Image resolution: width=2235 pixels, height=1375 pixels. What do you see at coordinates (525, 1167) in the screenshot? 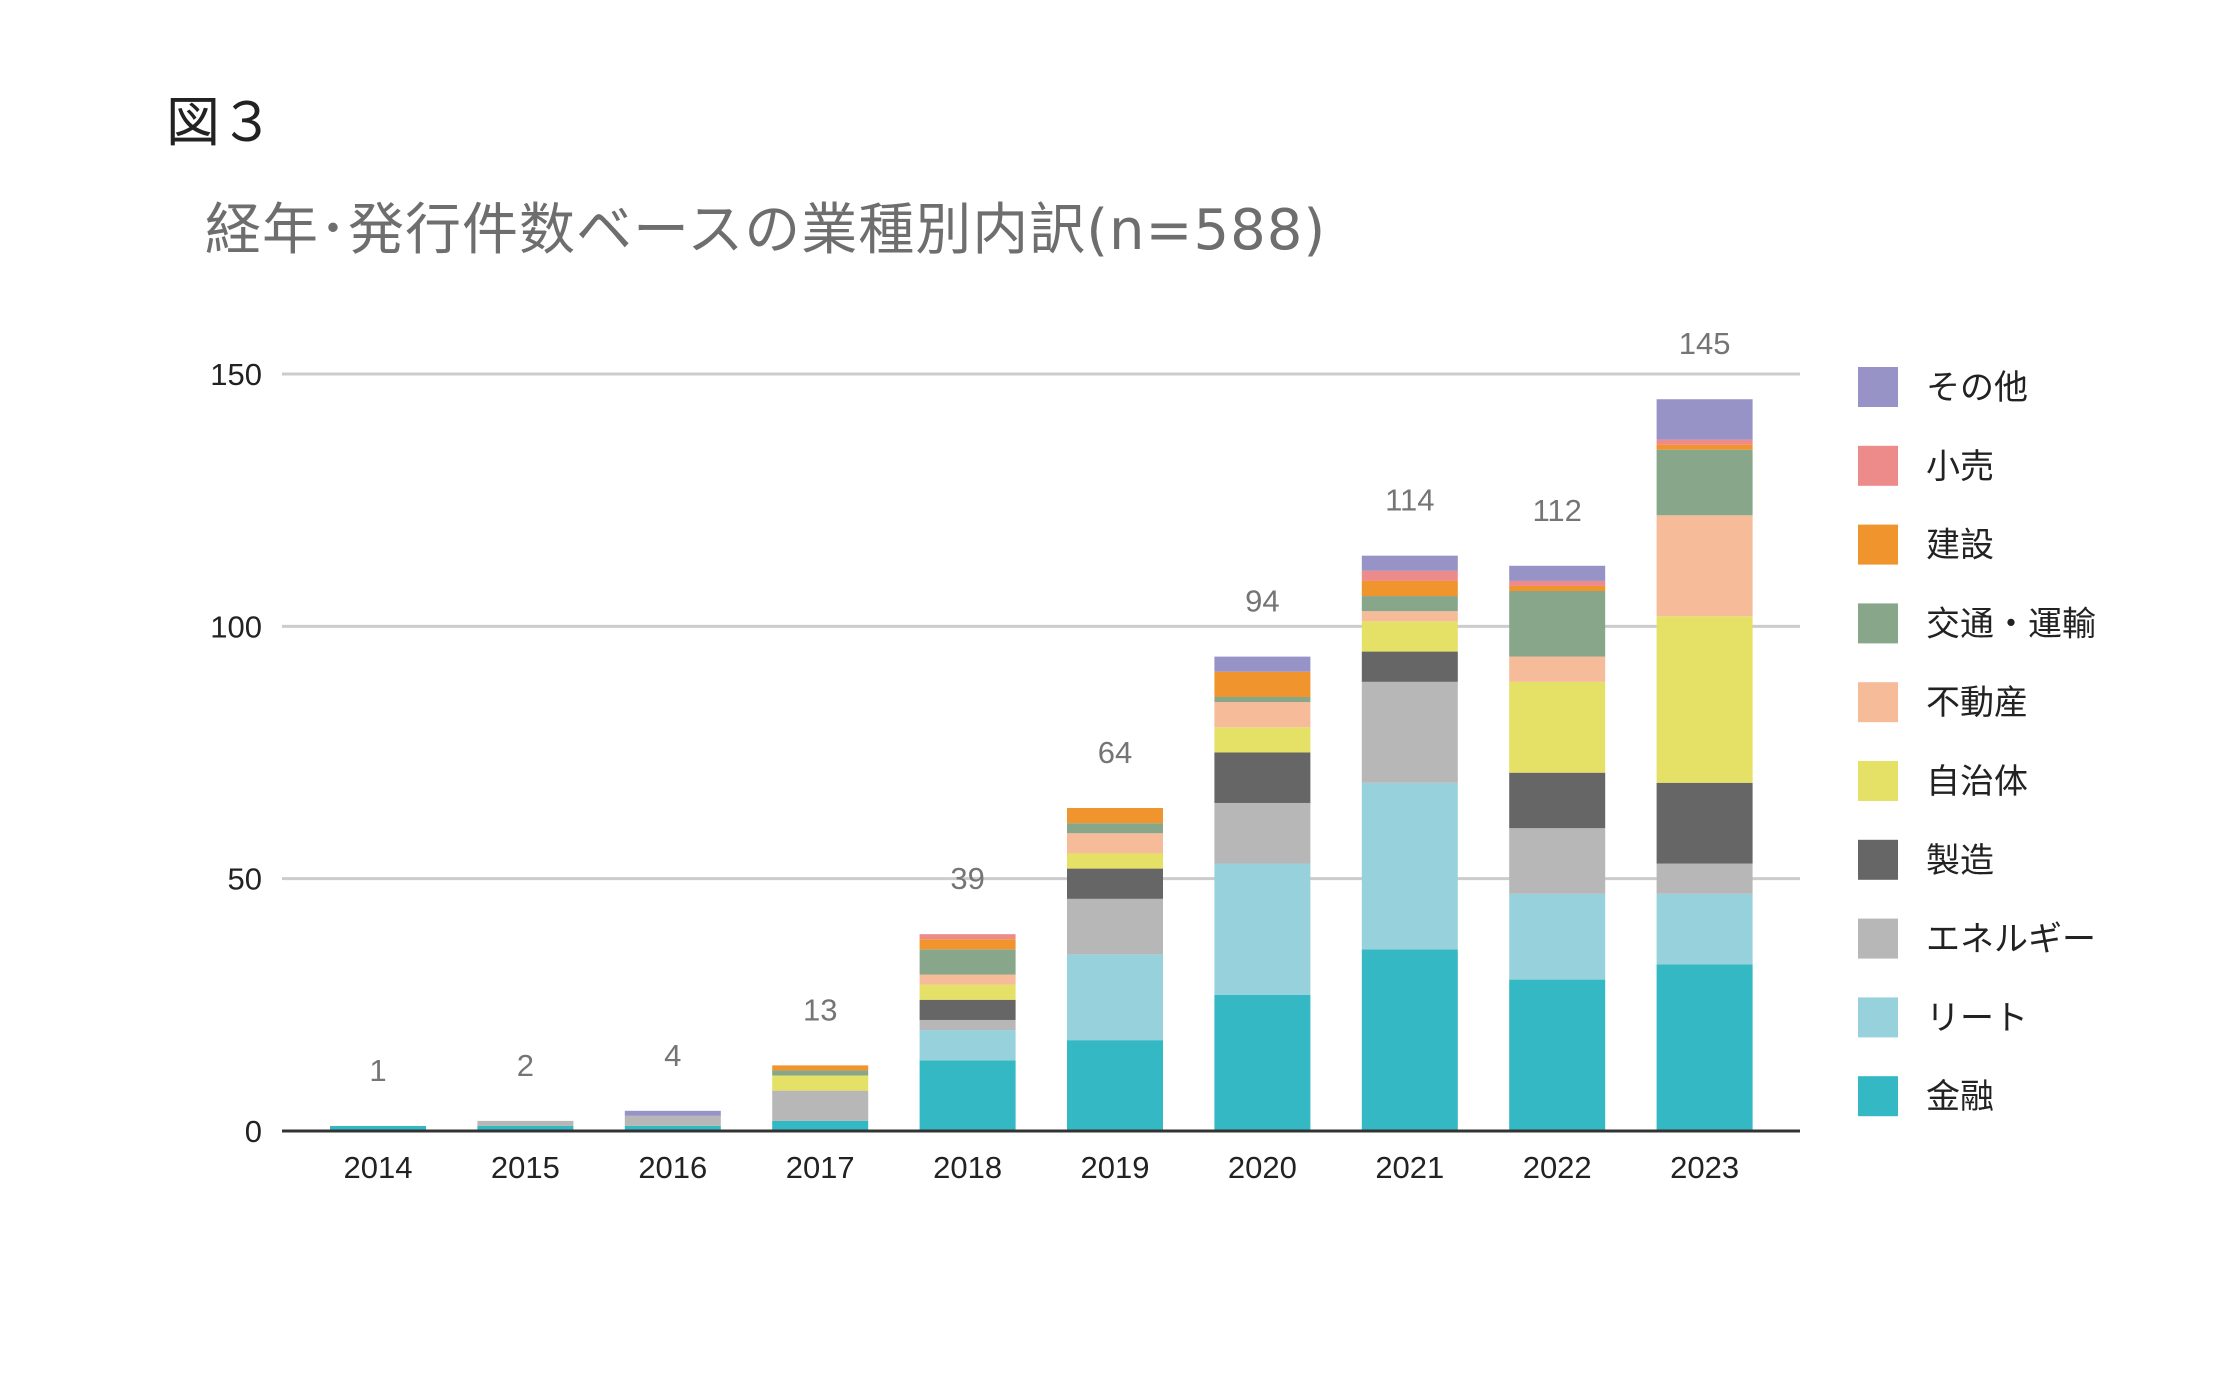
I see `x-tick-label: 2015` at bounding box center [525, 1167].